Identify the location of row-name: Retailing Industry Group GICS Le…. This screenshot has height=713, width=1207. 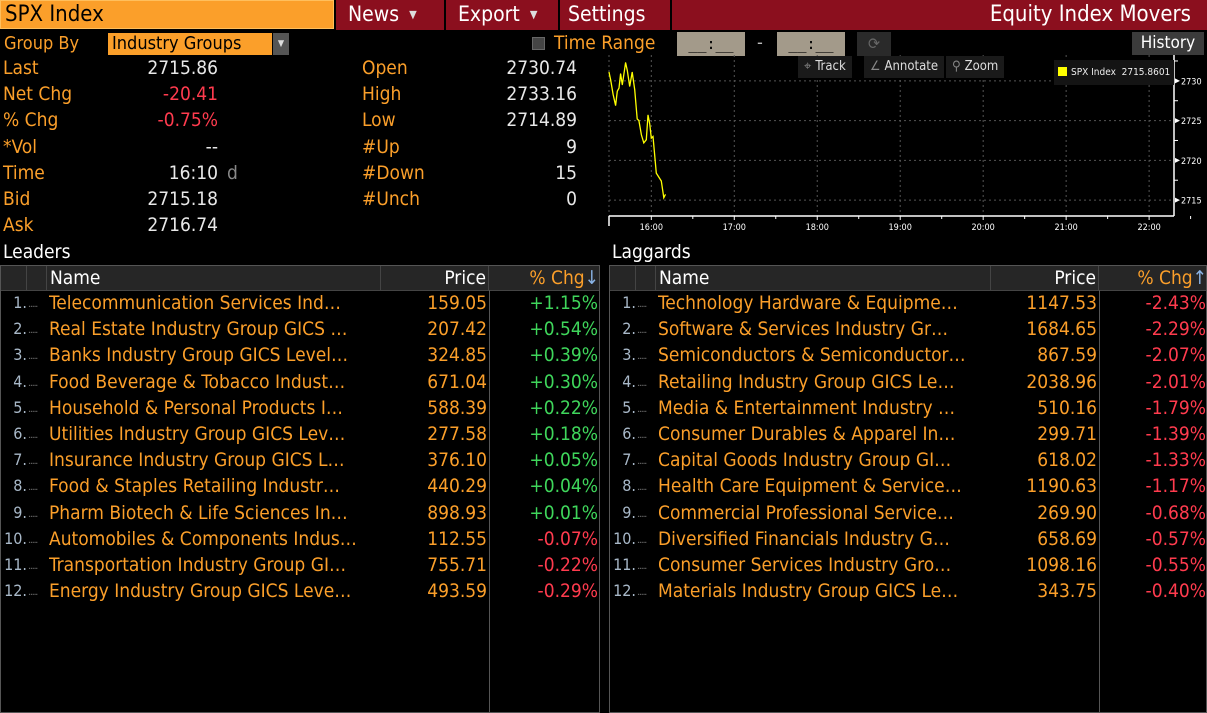
(806, 381).